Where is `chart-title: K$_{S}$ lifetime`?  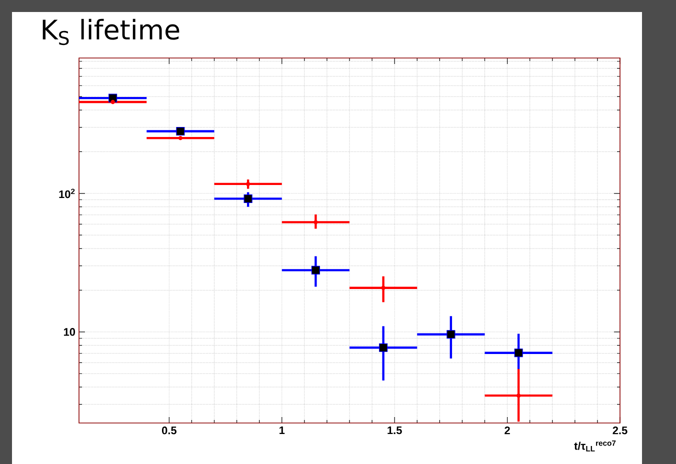 chart-title: K$_{S}$ lifetime is located at coordinates (111, 32).